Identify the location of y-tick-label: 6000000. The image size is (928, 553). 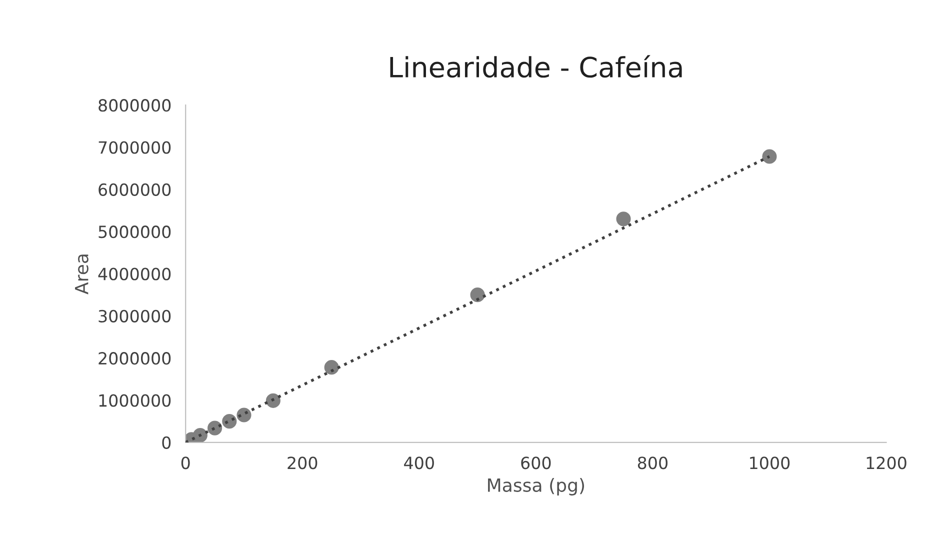
(134, 189).